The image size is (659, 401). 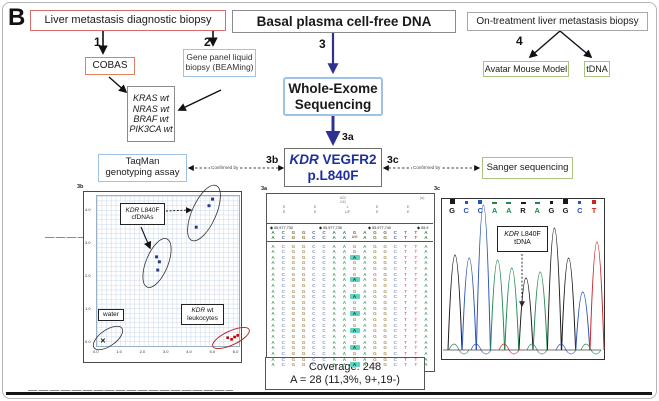 I want to click on base-call-letter: C, so click(x=466, y=210).